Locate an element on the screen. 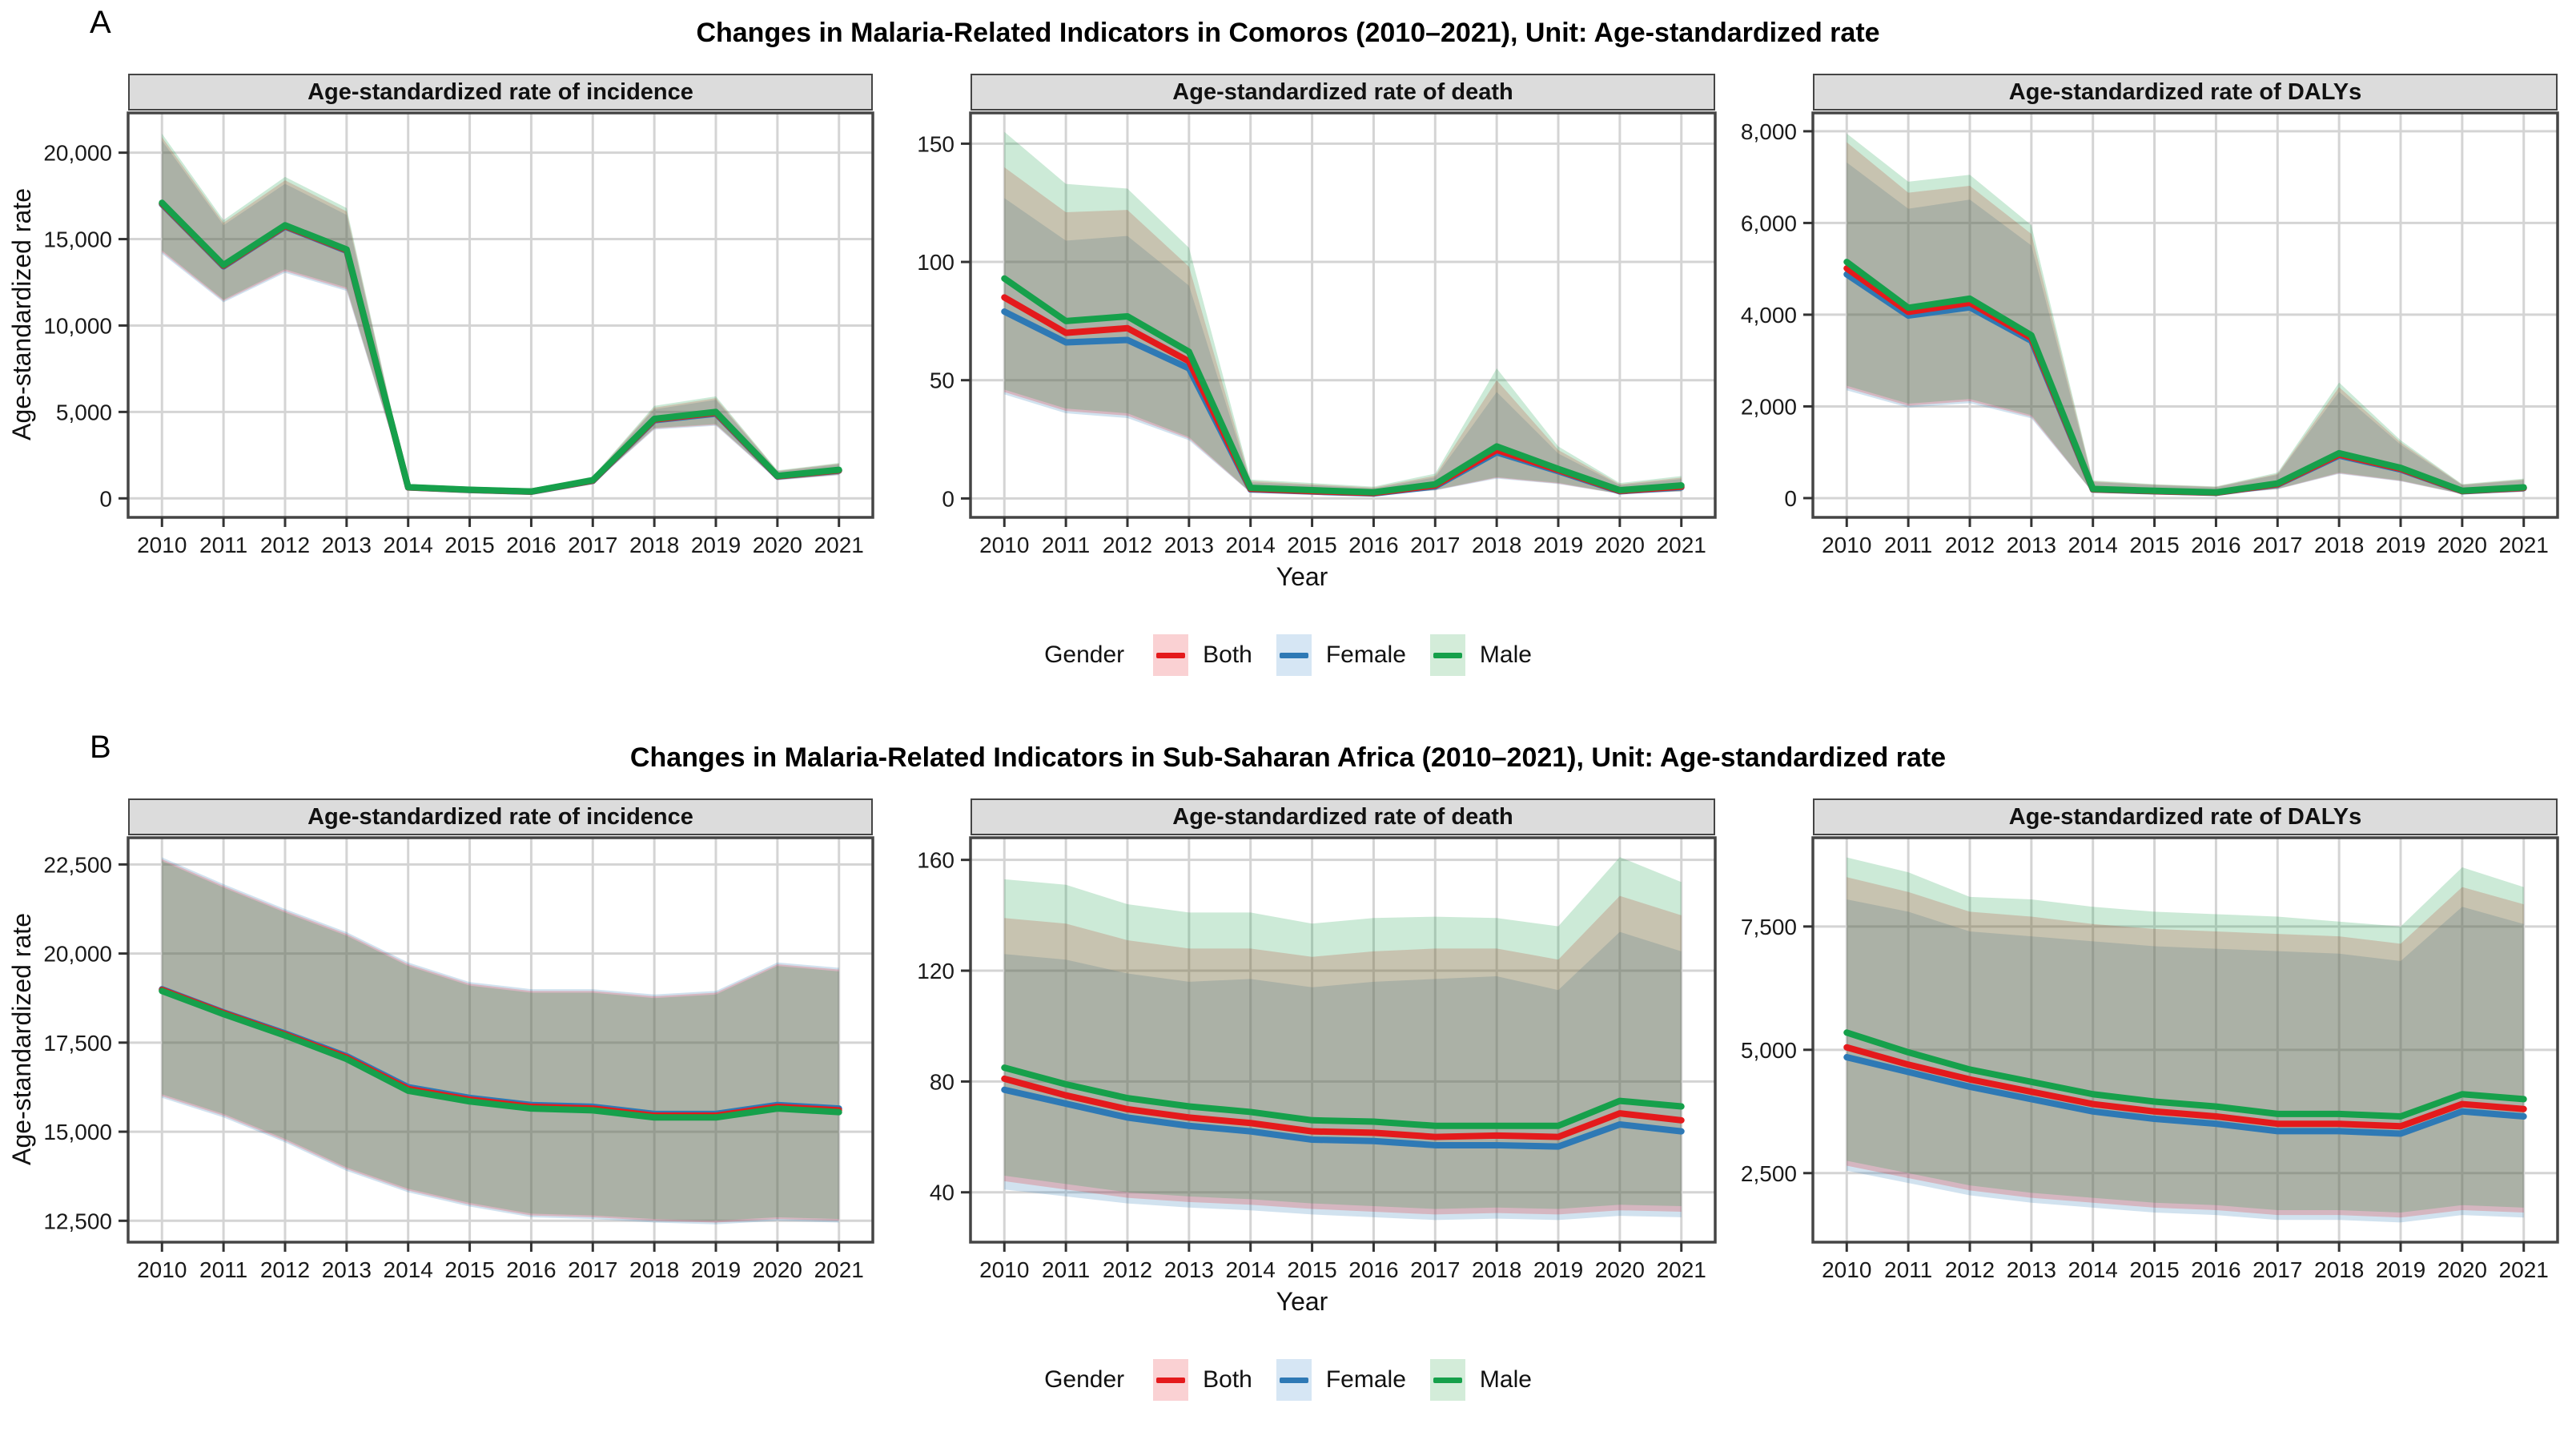 The height and width of the screenshot is (1456, 2576). facet-strip-death: Age-standardized rate of death is located at coordinates (1343, 92).